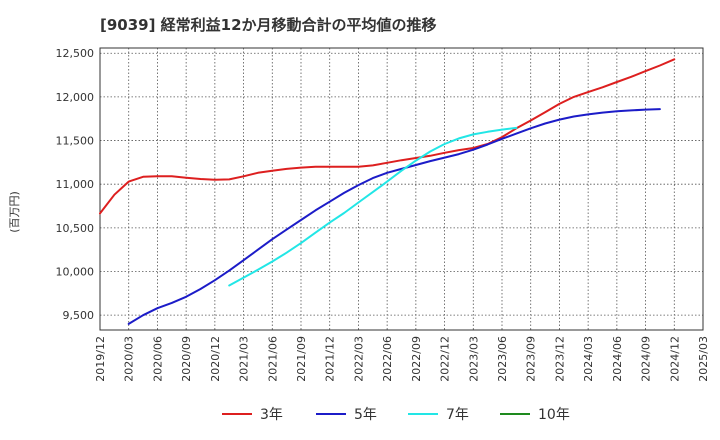  Describe the element at coordinates (554, 415) in the screenshot. I see `legend-label: 10年` at that location.